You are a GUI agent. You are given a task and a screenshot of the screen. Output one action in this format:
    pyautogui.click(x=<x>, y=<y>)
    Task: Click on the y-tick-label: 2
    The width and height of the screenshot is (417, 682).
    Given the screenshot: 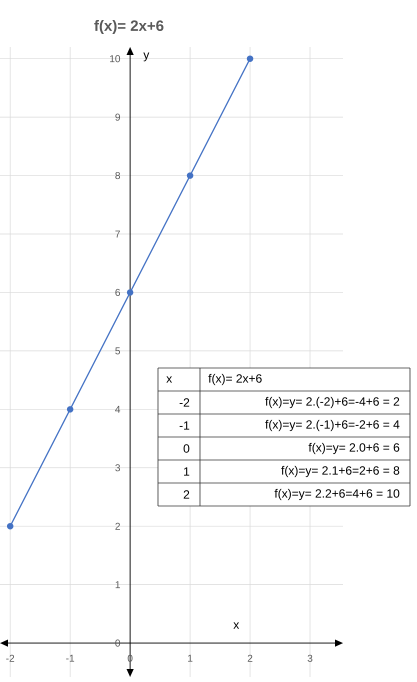 What is the action you would take?
    pyautogui.click(x=117, y=526)
    